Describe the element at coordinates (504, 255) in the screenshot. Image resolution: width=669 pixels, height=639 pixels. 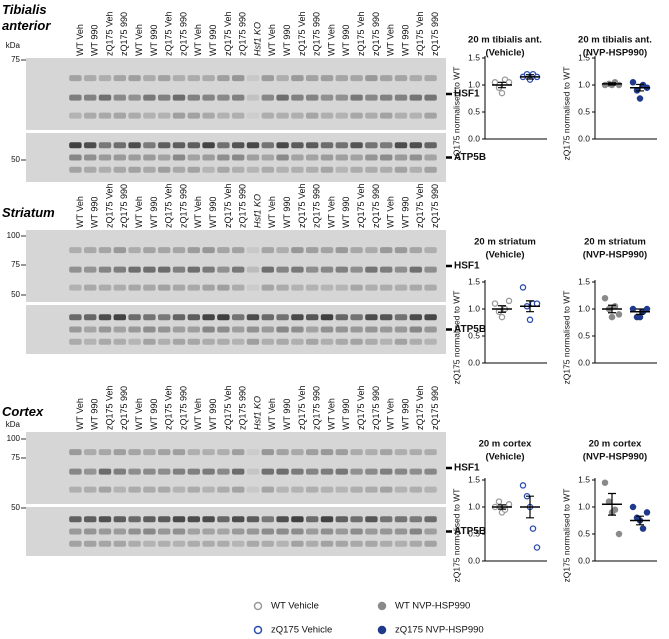
I see `chart-subtitle: (Vehicle)` at that location.